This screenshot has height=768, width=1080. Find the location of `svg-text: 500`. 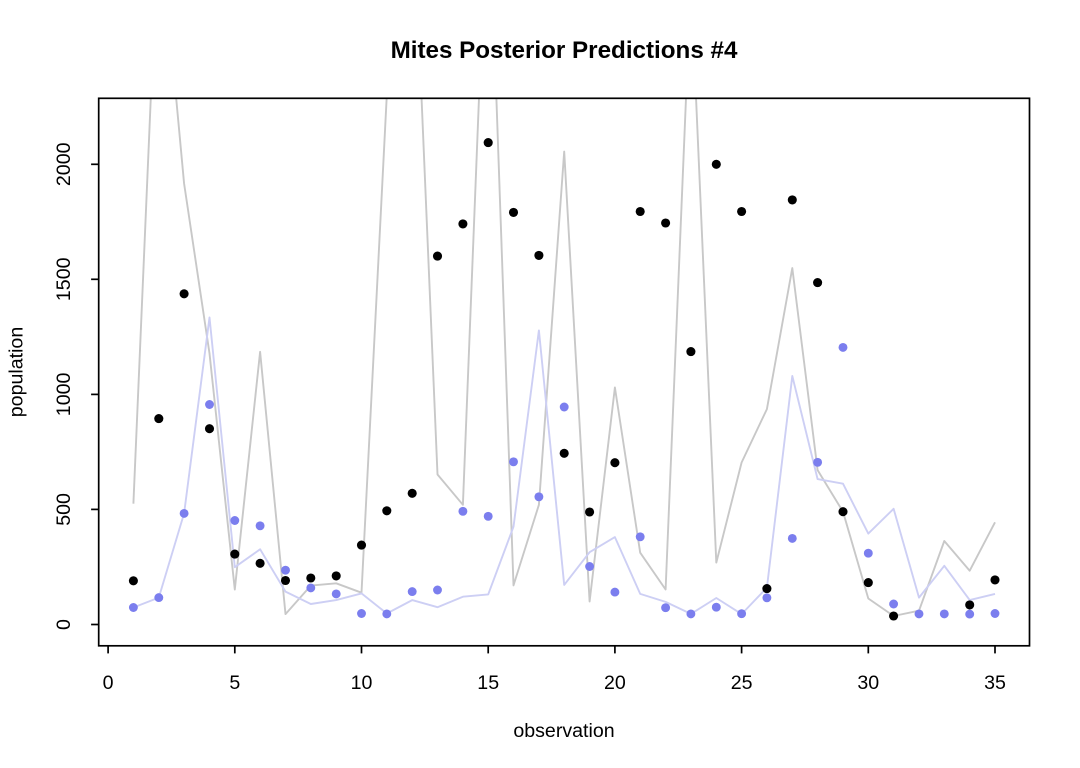

svg-text: 500 is located at coordinates (64, 509).